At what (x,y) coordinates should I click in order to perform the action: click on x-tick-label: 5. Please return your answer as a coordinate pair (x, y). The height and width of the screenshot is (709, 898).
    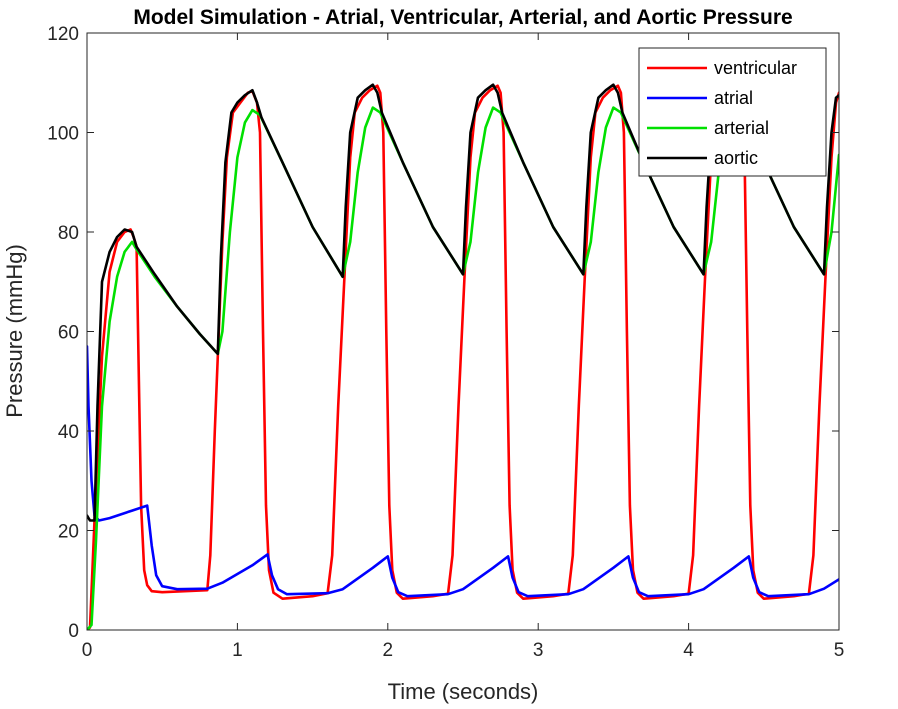
    Looking at the image, I should click on (839, 650).